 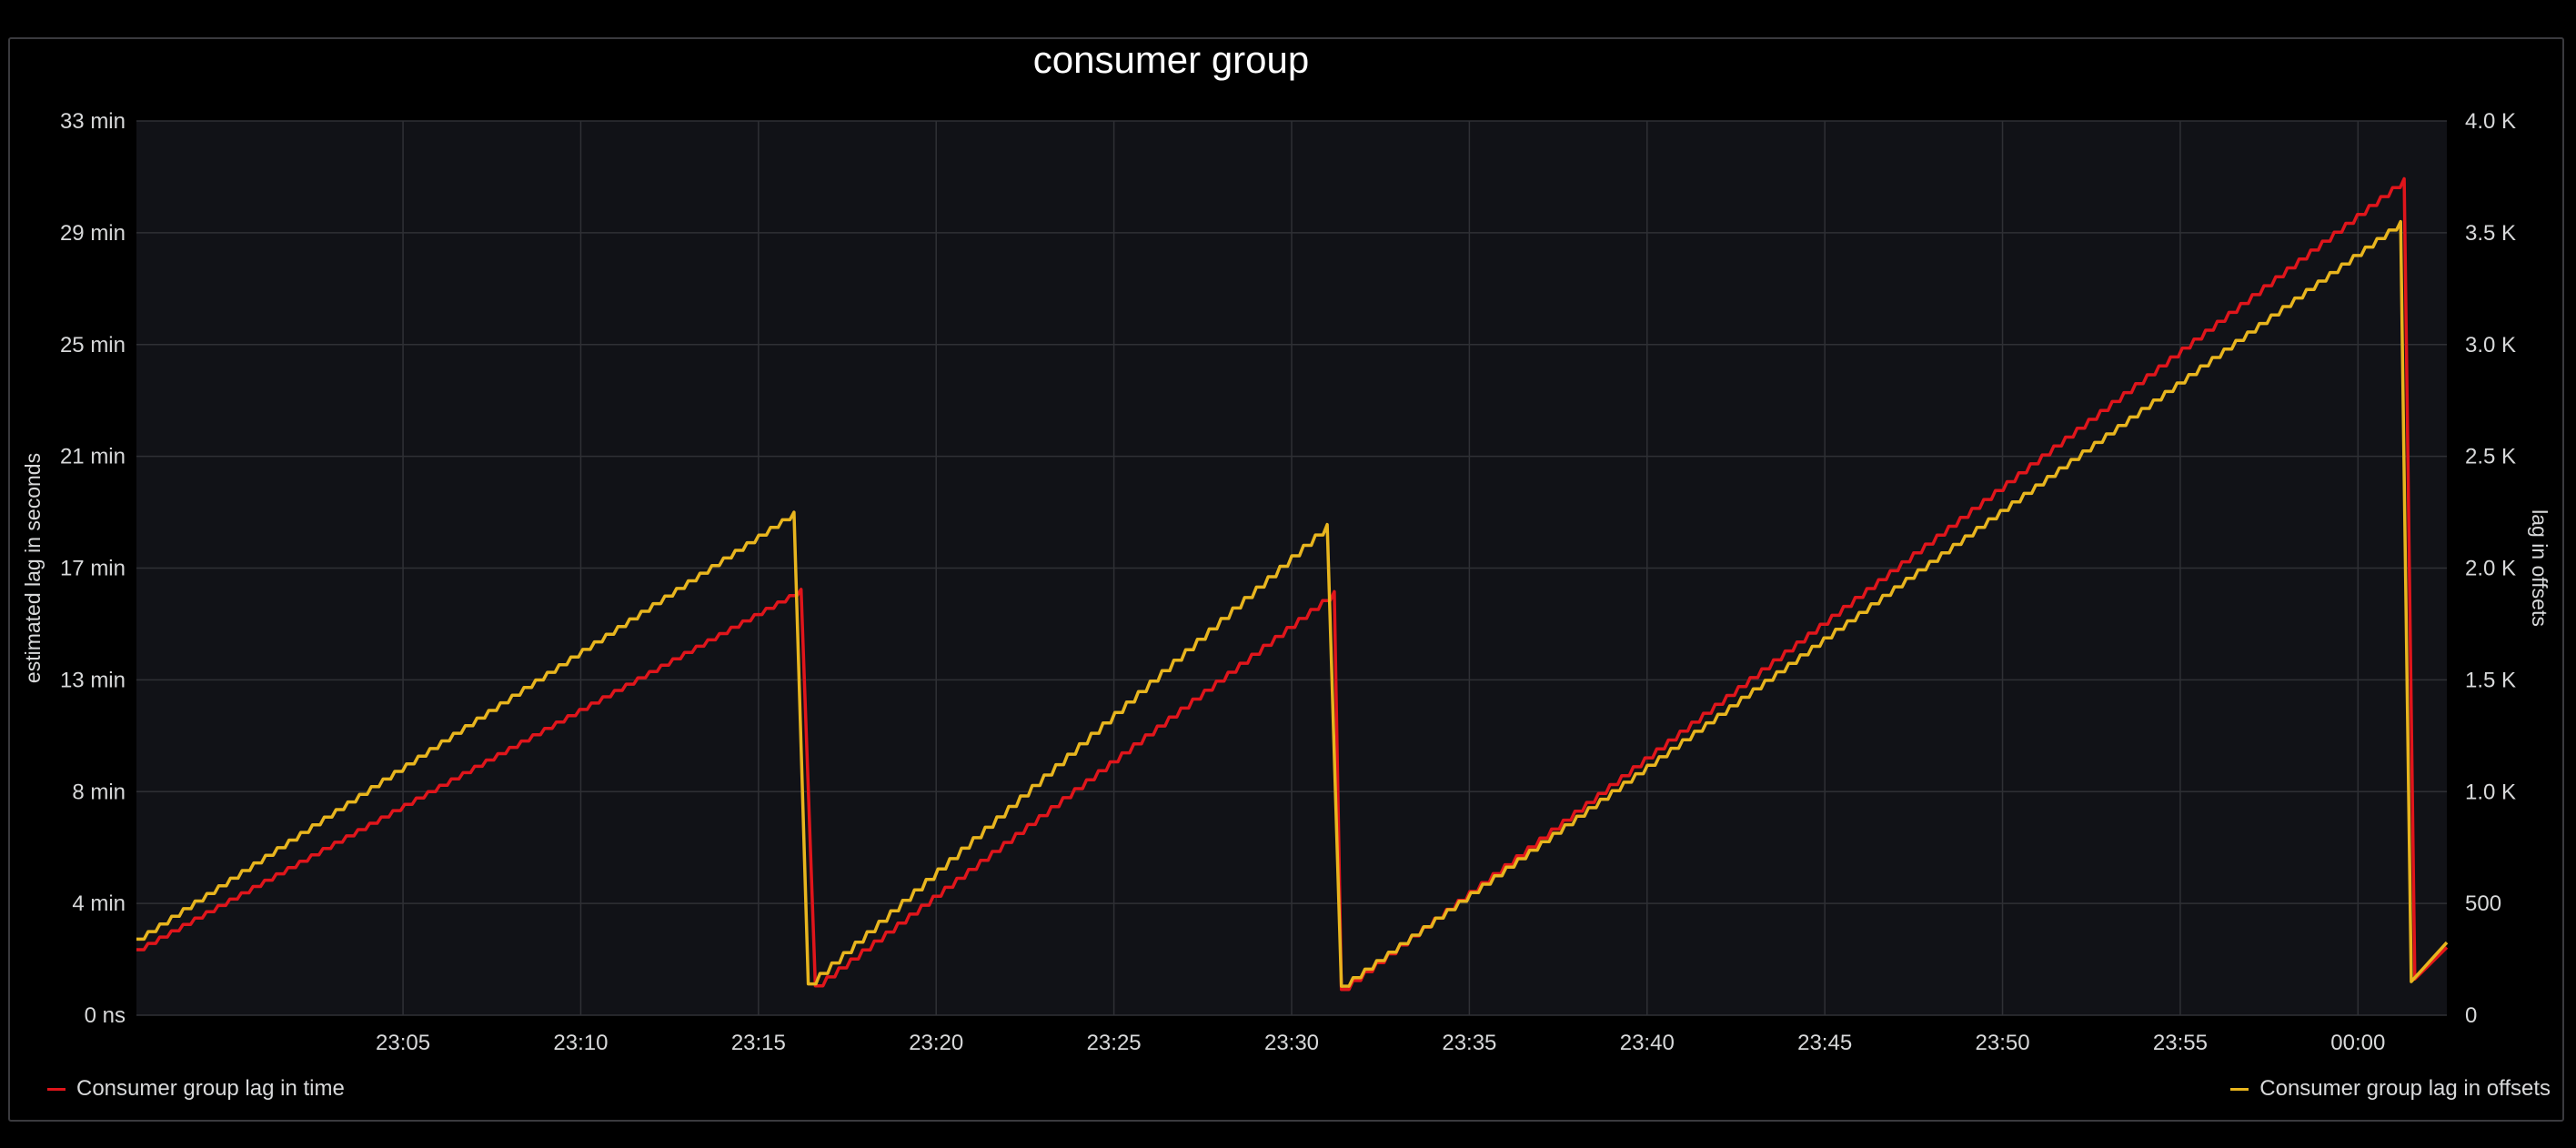 What do you see at coordinates (2180, 1043) in the screenshot?
I see `x-tick-label: 23:55` at bounding box center [2180, 1043].